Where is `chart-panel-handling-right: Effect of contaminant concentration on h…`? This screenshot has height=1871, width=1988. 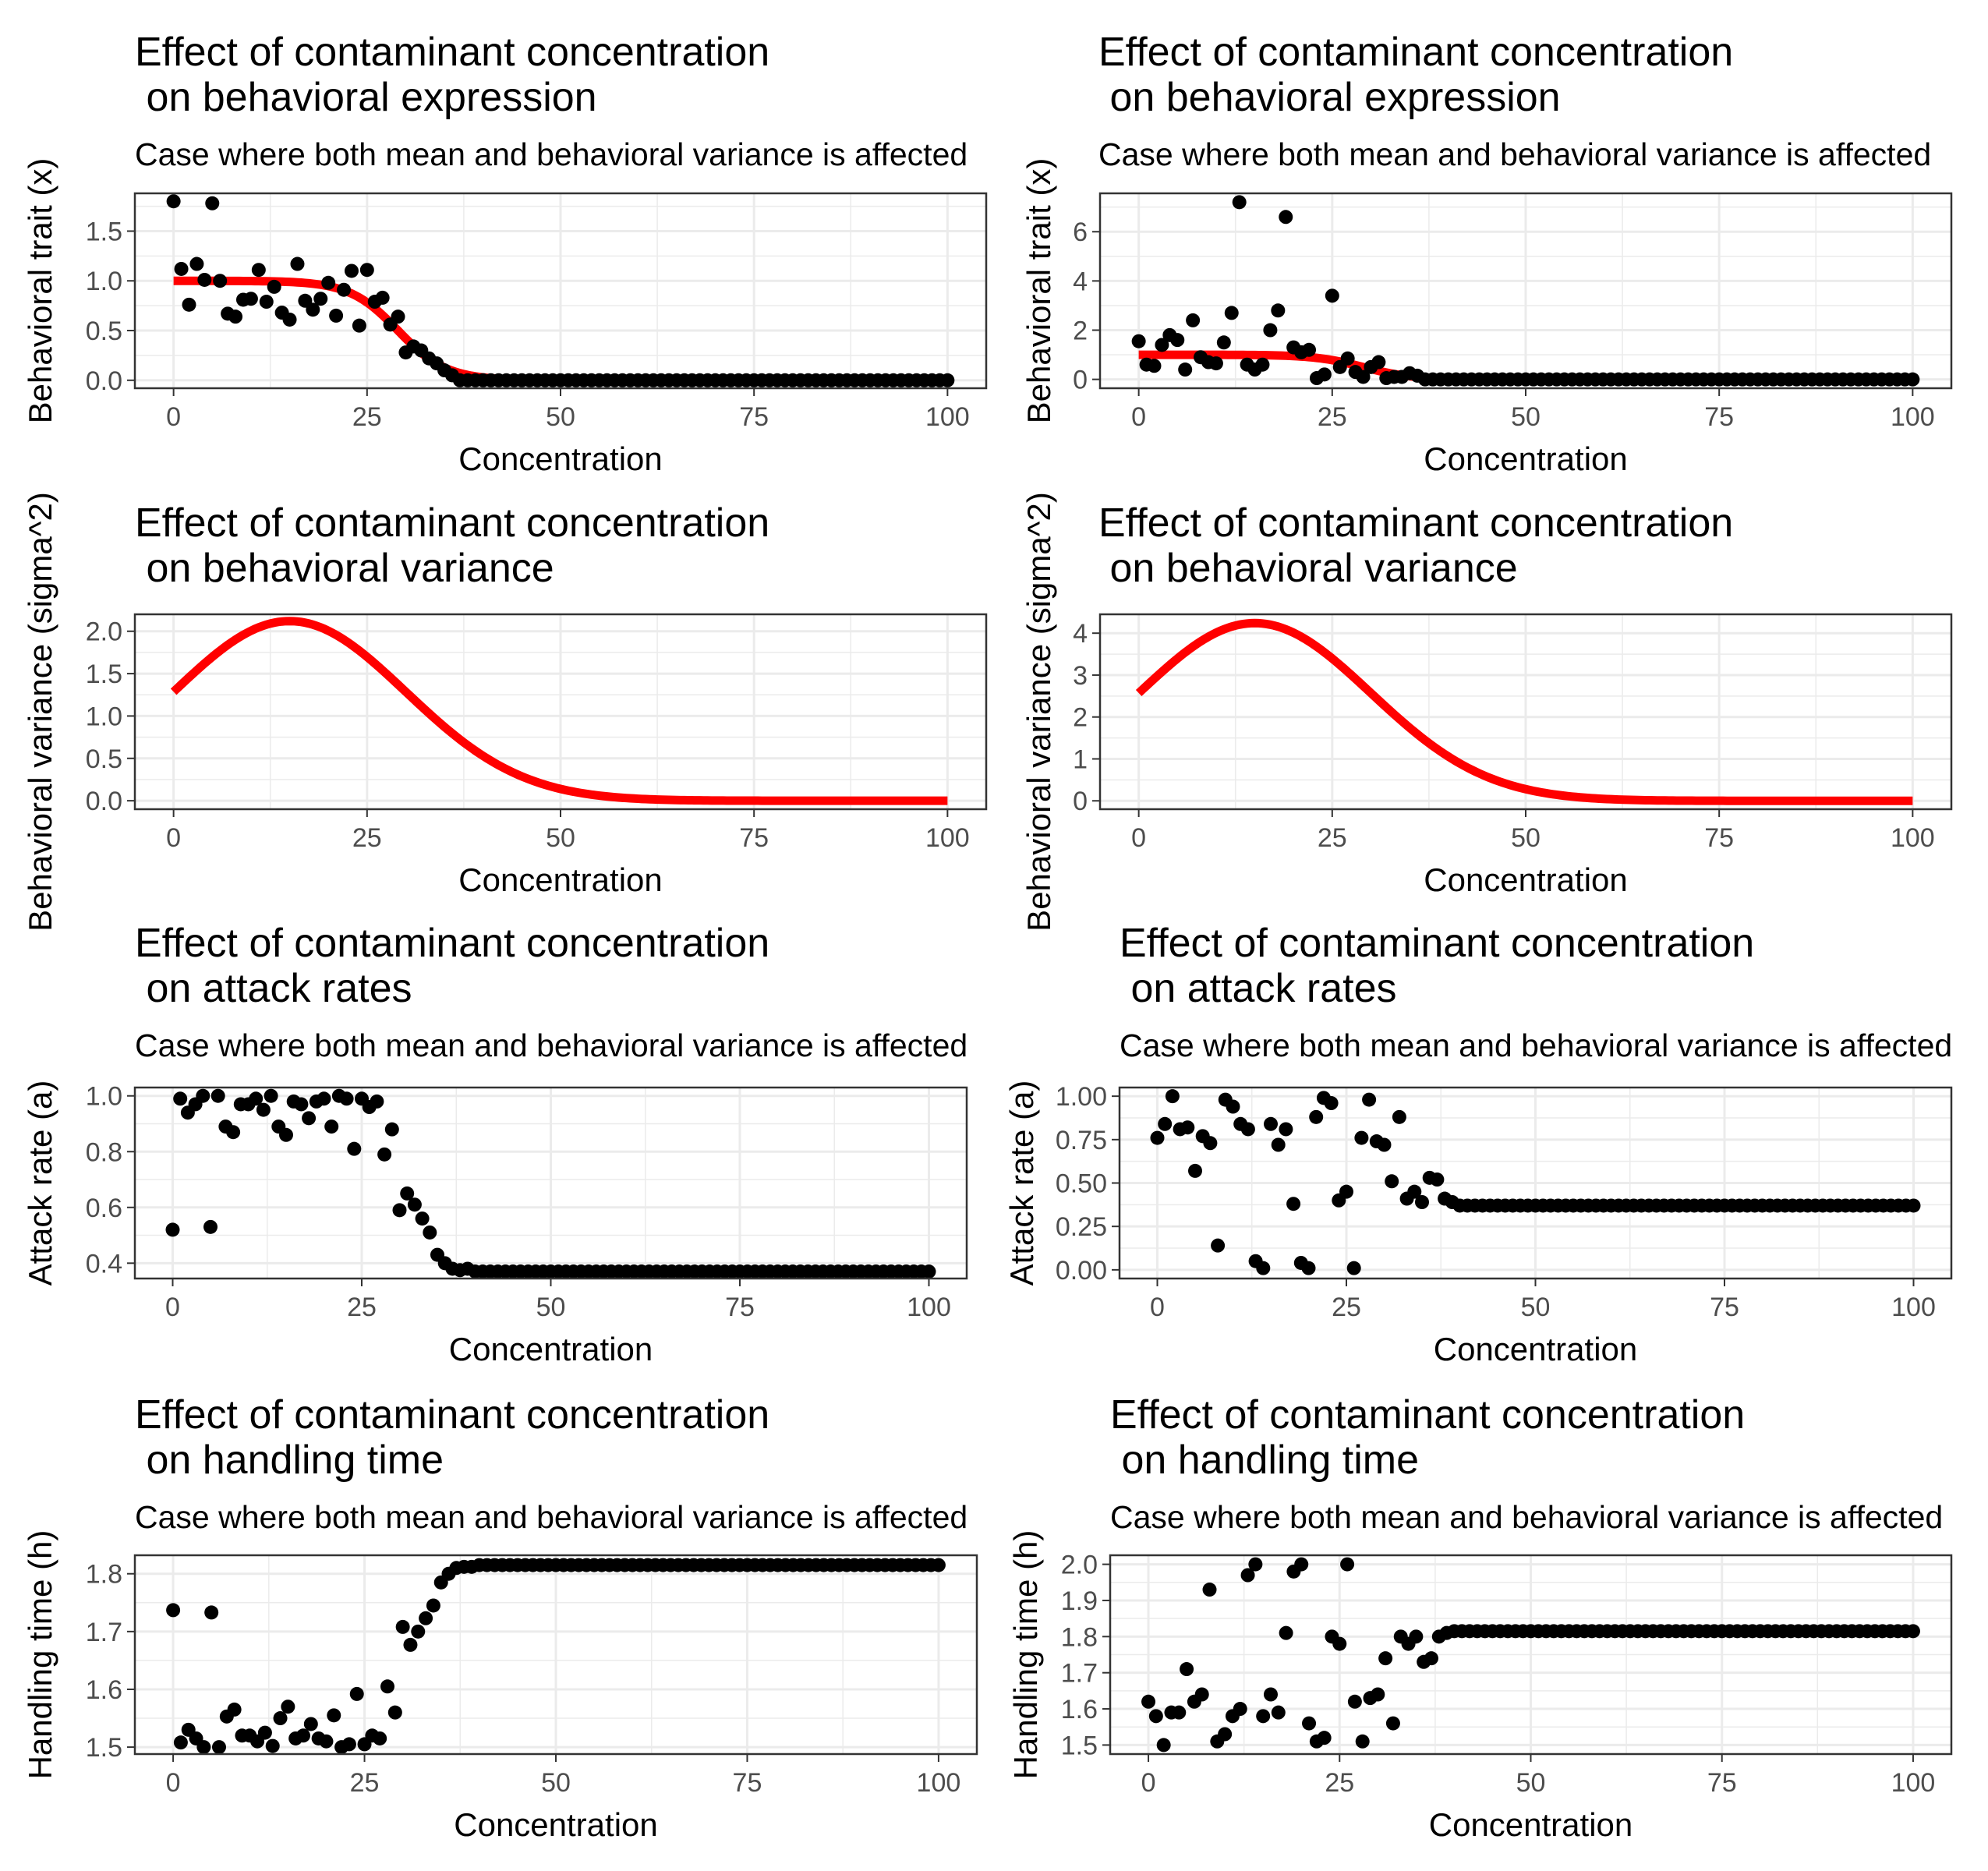
chart-panel-handling-right: Effect of contaminant concentration on h… is located at coordinates (1480, 1617).